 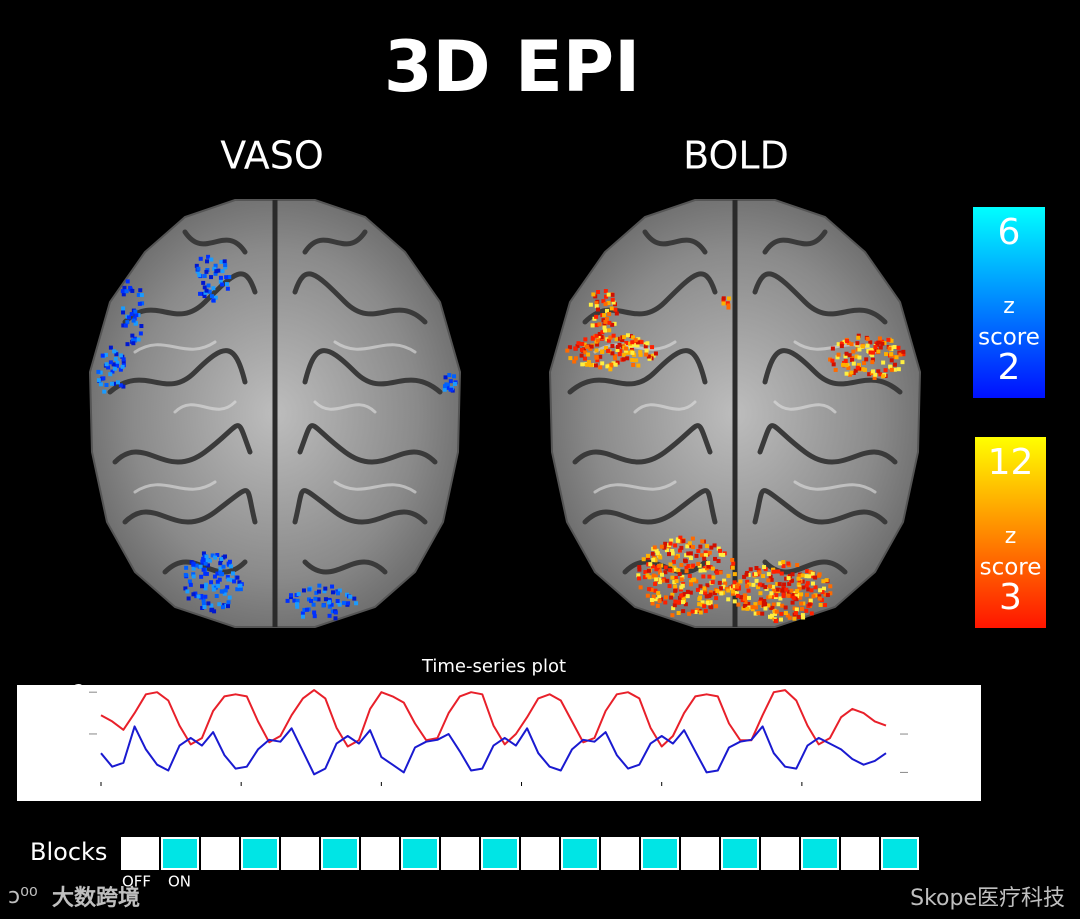 What do you see at coordinates (930, 771) in the screenshot?
I see `y2-tick-label: -2` at bounding box center [930, 771].